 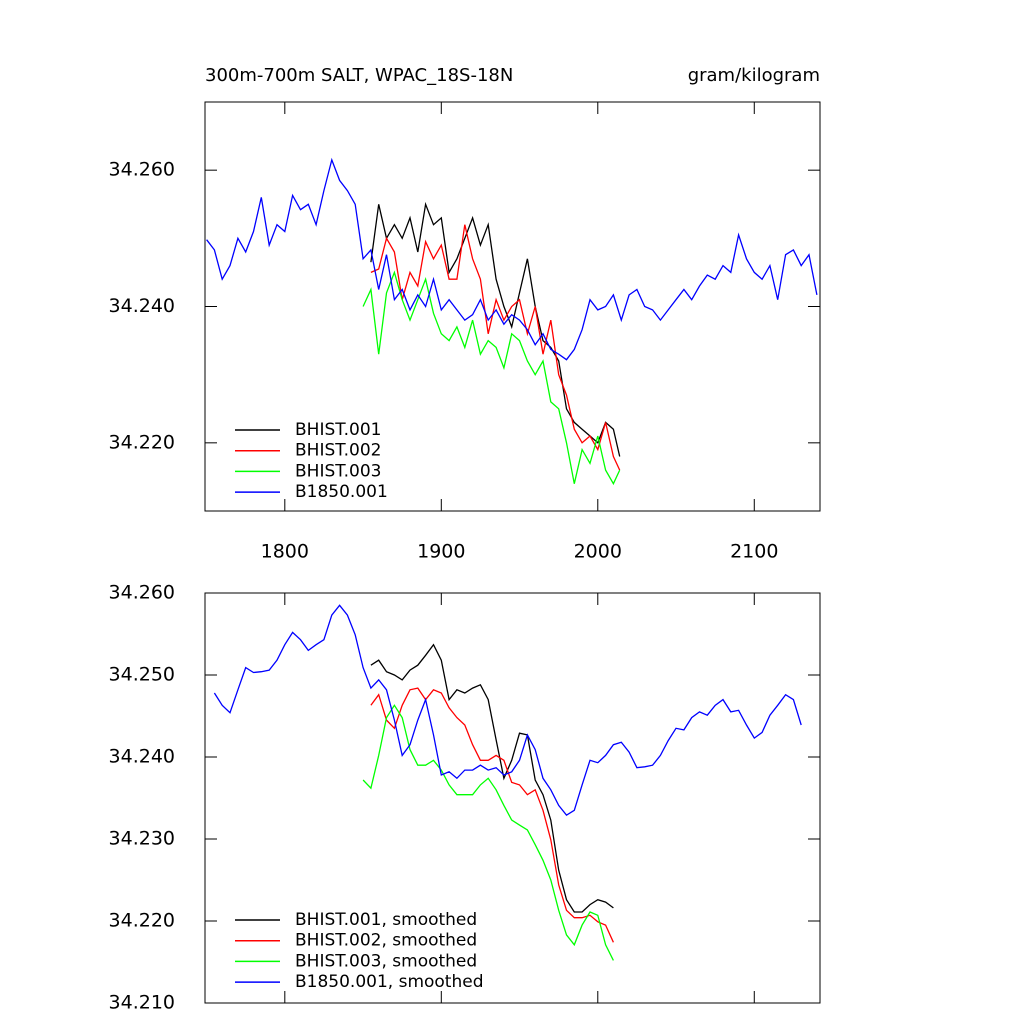 What do you see at coordinates (754, 75) in the screenshot?
I see `units-label: gram/kilogram` at bounding box center [754, 75].